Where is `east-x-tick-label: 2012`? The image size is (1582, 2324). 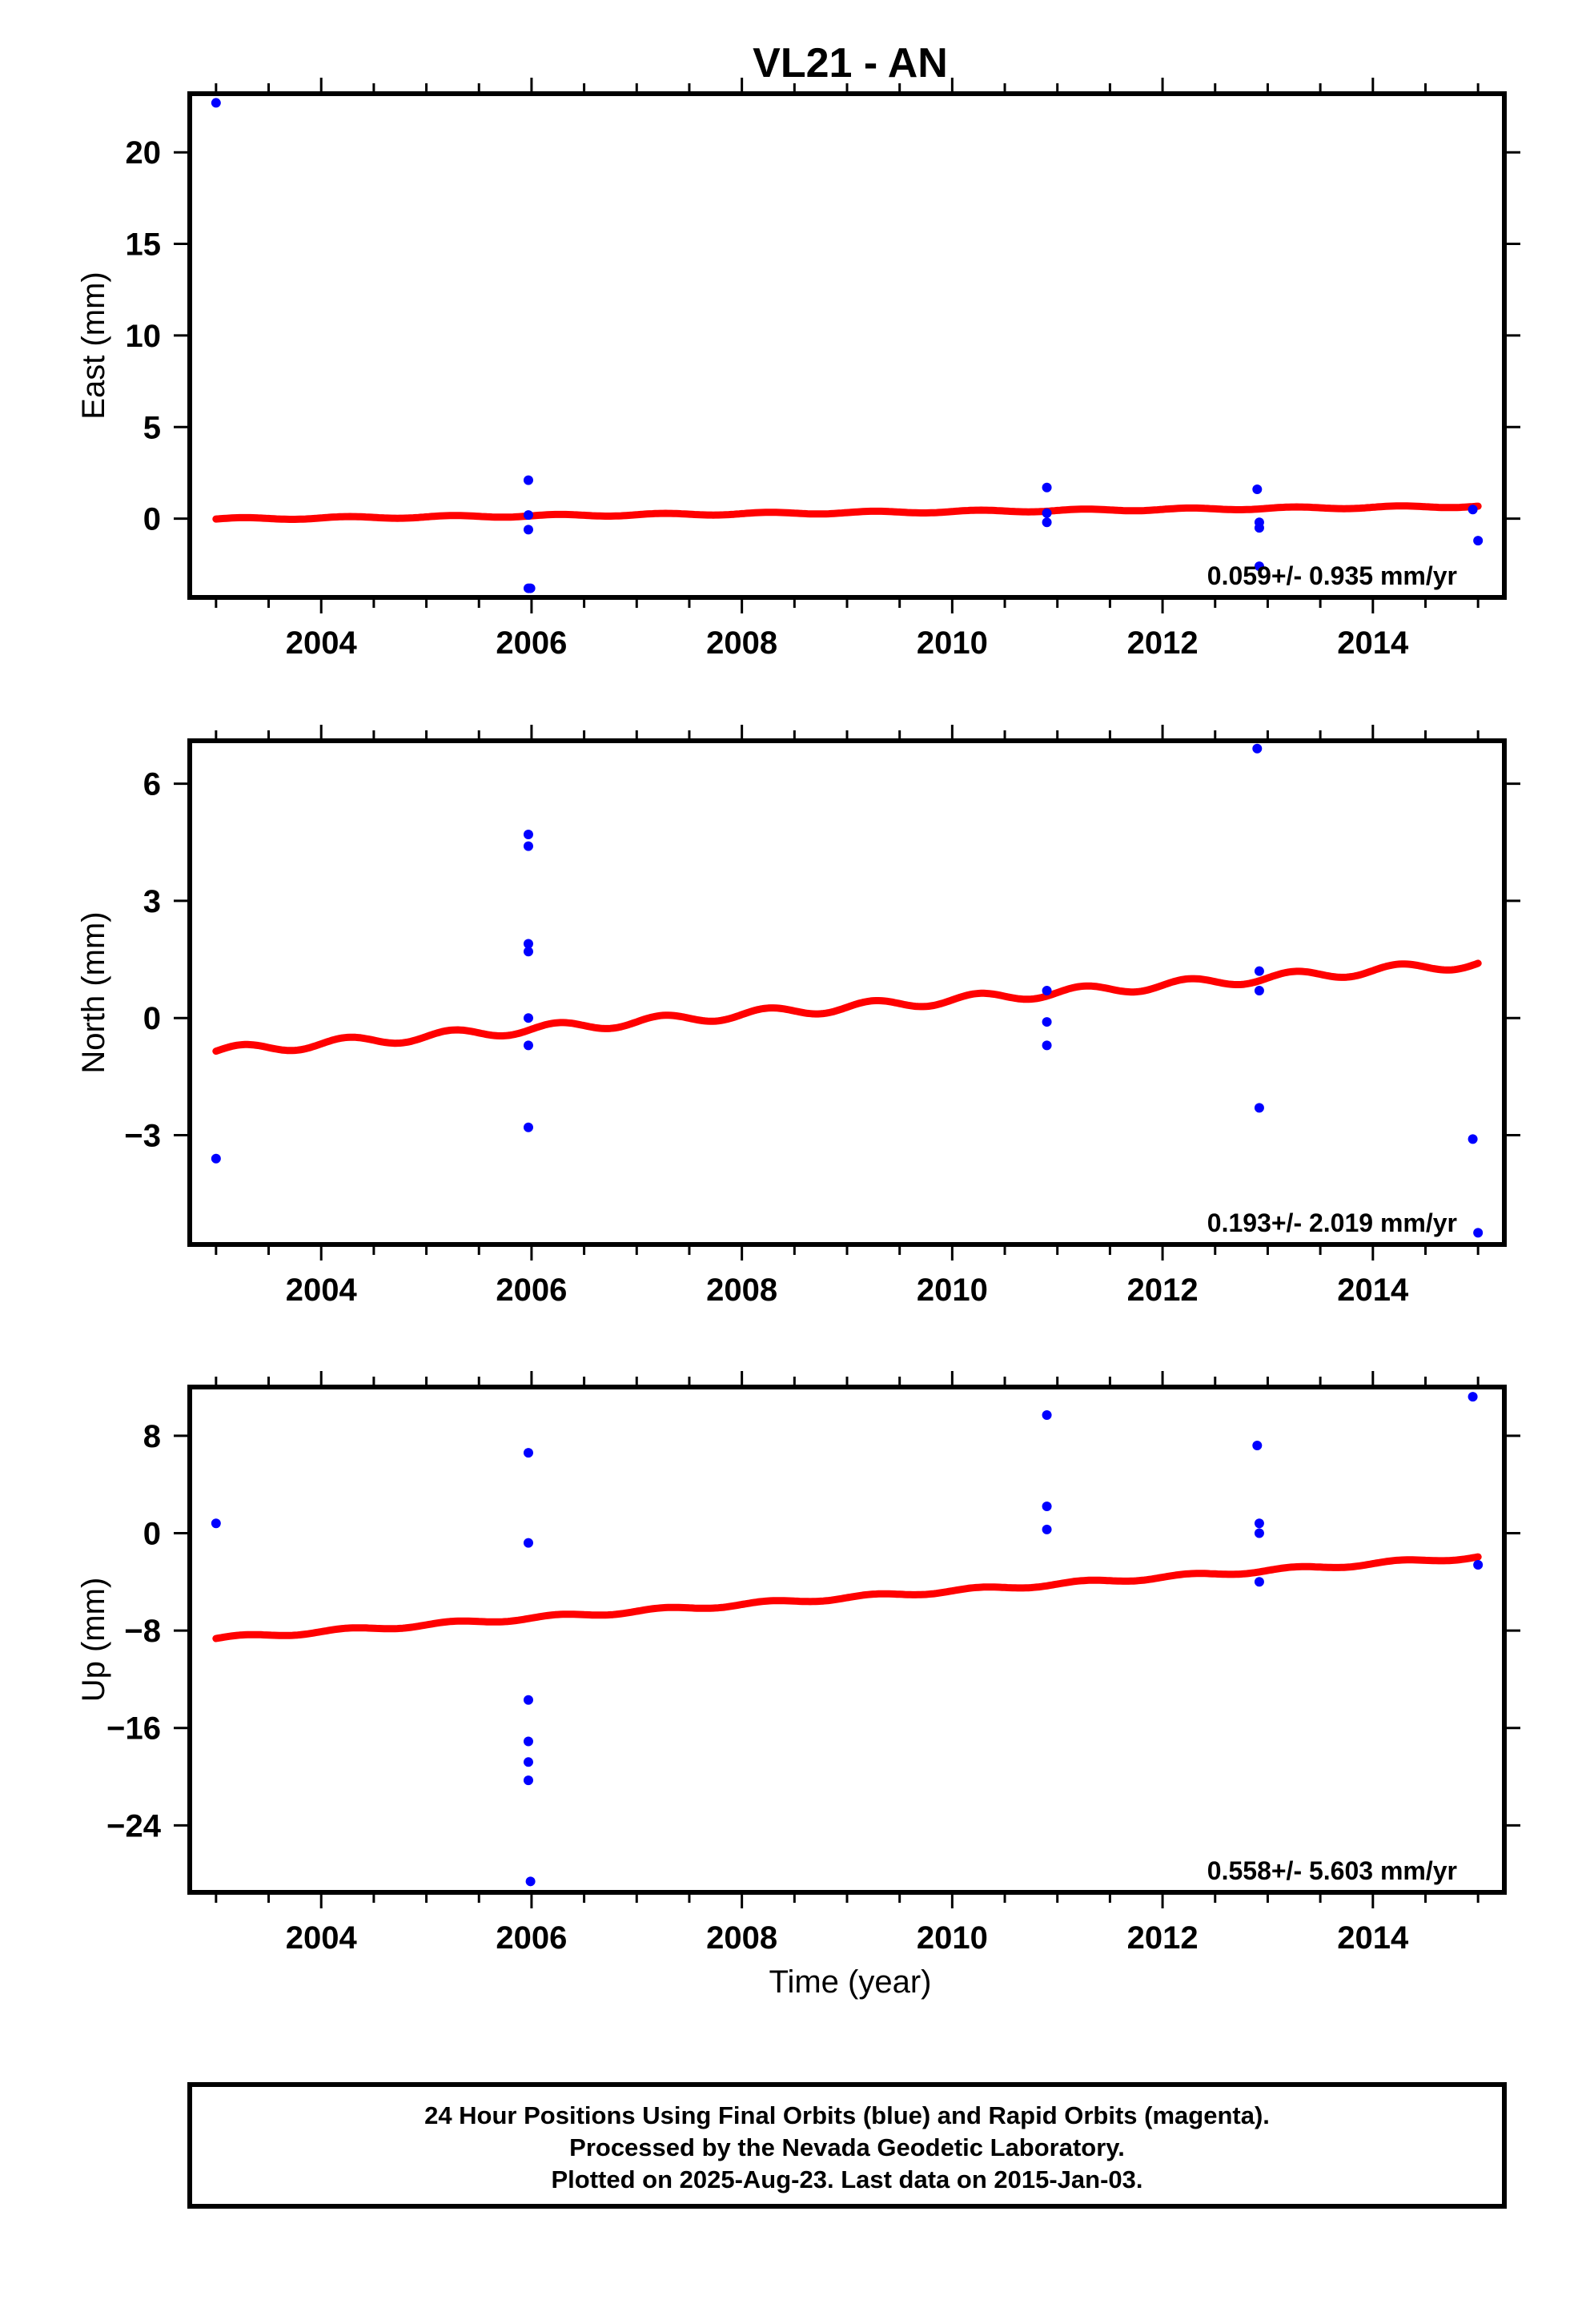
east-x-tick-label: 2012 is located at coordinates (1163, 643).